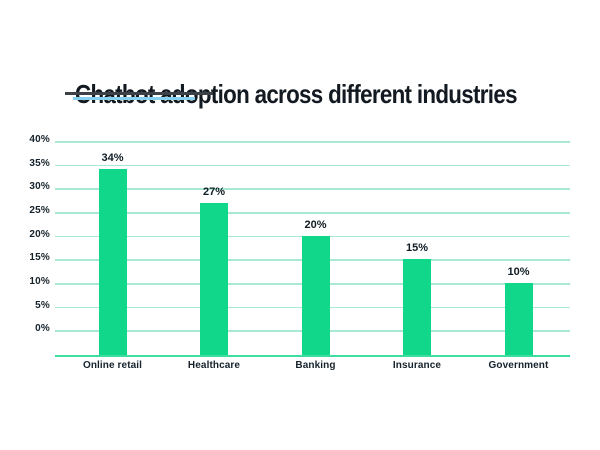  Describe the element at coordinates (315, 224) in the screenshot. I see `bar-value-label: 20%` at that location.